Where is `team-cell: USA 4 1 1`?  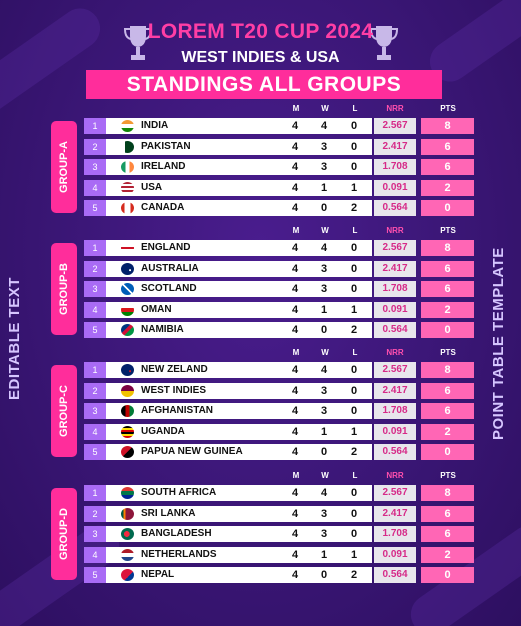 team-cell: USA 4 1 1 is located at coordinates (239, 187).